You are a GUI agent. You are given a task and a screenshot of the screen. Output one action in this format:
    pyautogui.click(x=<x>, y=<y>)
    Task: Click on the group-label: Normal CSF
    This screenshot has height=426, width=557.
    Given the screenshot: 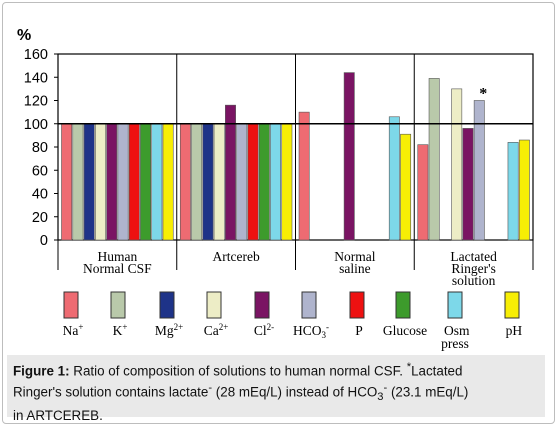 What is the action you would take?
    pyautogui.click(x=117, y=268)
    